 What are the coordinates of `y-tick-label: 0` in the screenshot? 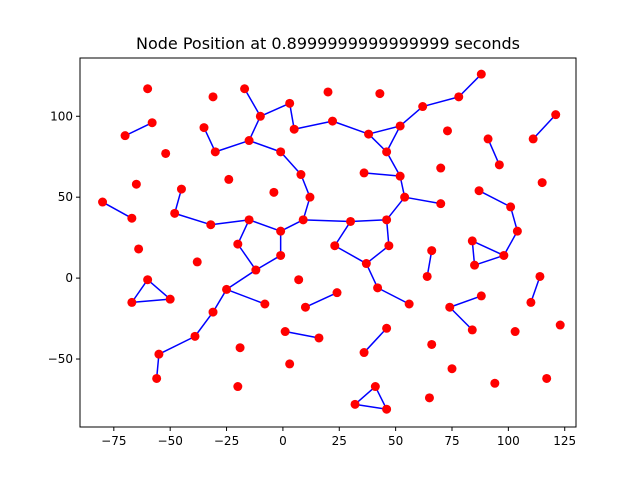 It's located at (69, 278).